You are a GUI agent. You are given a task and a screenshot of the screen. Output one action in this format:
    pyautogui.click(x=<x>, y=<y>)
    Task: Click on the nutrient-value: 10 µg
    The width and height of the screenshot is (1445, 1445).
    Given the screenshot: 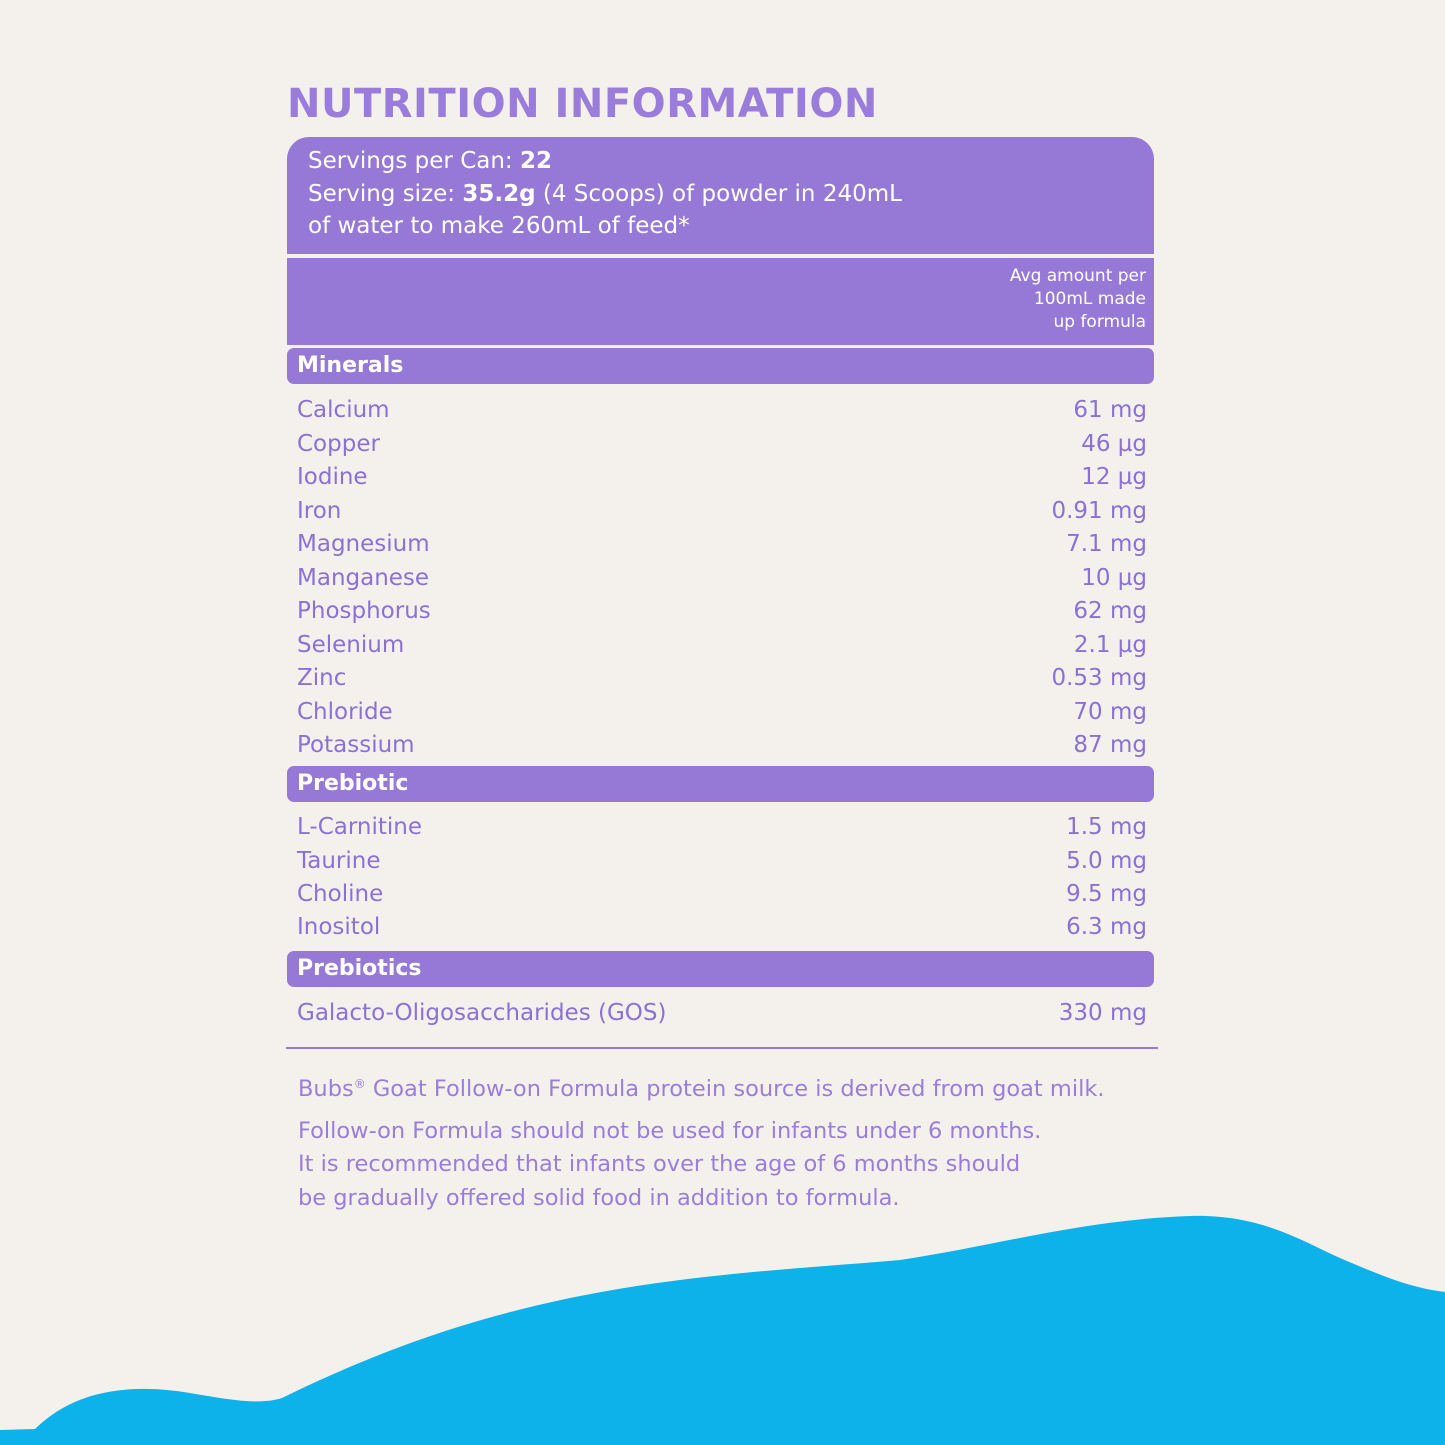 What is the action you would take?
    pyautogui.click(x=1114, y=577)
    